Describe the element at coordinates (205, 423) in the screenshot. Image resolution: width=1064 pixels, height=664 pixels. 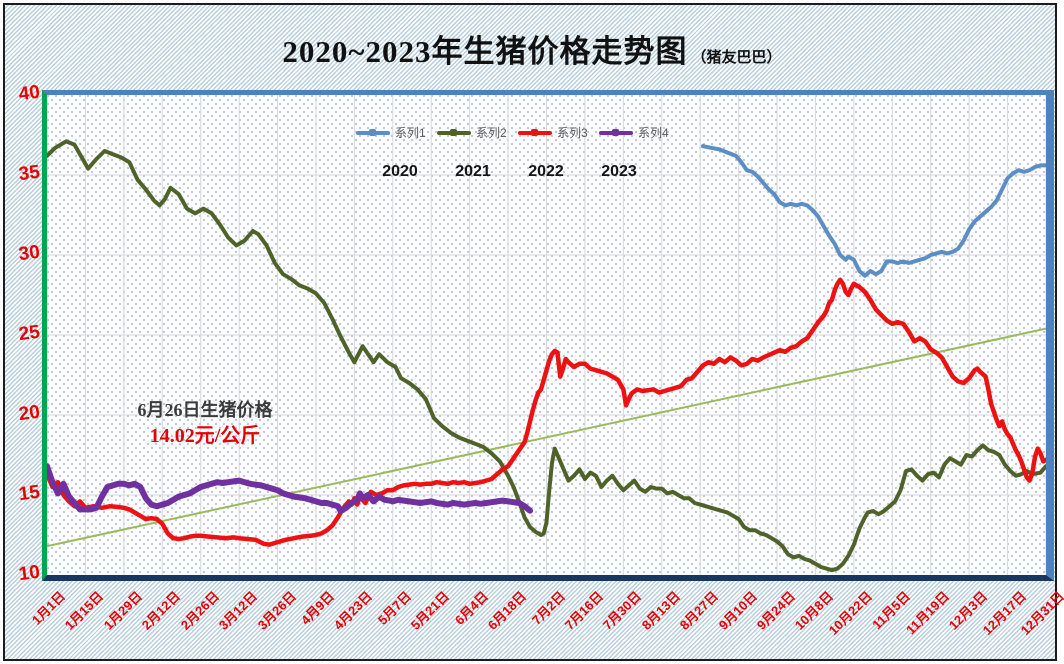
I see `price-annotation: 6月26日生猪价格 14.02元/公斤` at that location.